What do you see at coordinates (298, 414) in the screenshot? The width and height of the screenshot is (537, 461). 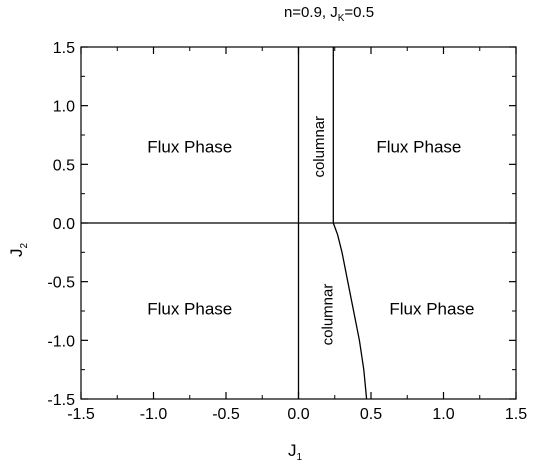 I see `x-tick-label: 0.0` at bounding box center [298, 414].